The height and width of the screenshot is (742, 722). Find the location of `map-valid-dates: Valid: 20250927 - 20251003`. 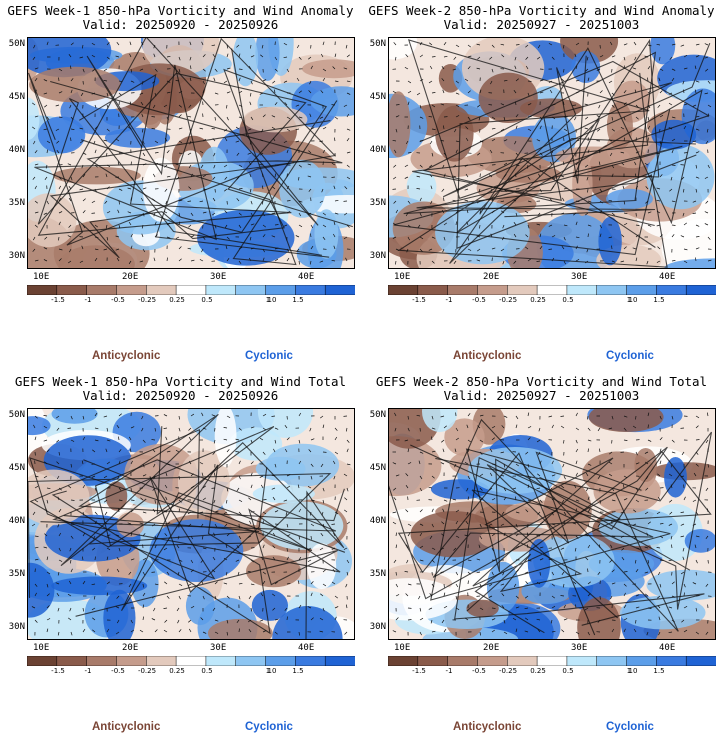

map-valid-dates: Valid: 20250927 - 20251003 is located at coordinates (541, 24).